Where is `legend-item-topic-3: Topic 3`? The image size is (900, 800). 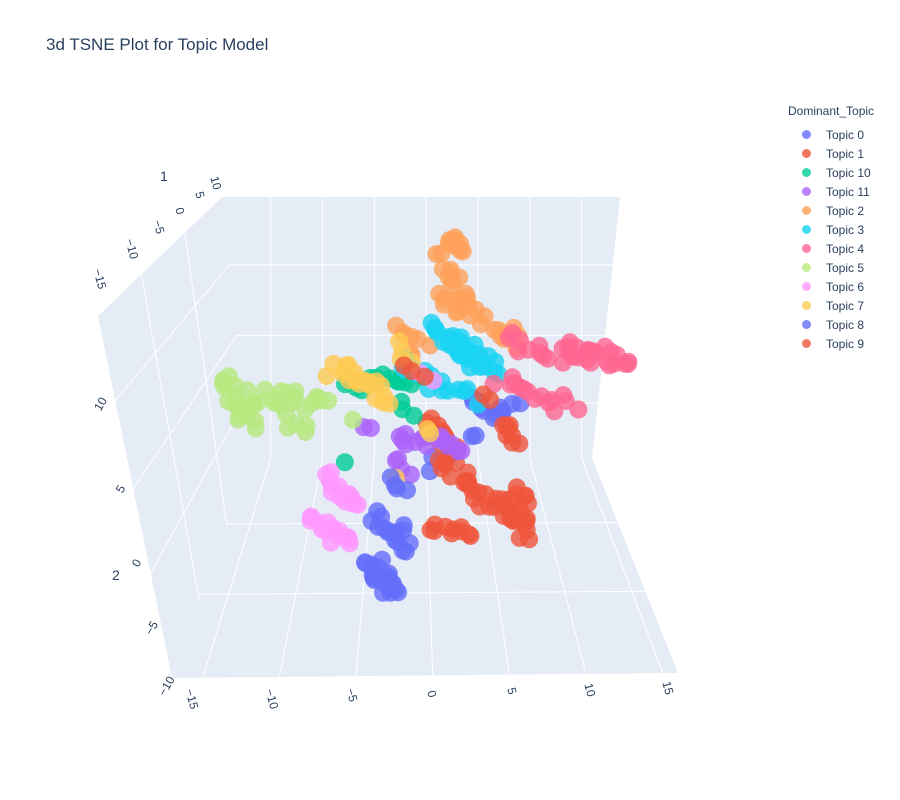
legend-item-topic-3: Topic 3 is located at coordinates (831, 229).